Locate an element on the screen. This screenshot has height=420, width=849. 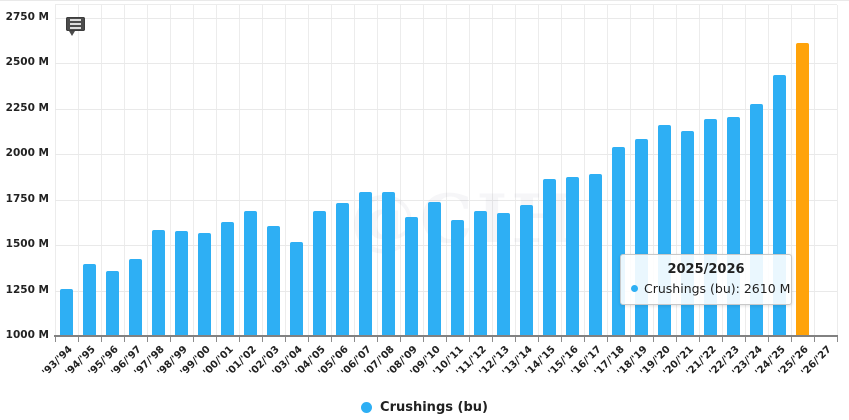
legend-marker-icon is located at coordinates (367, 407).